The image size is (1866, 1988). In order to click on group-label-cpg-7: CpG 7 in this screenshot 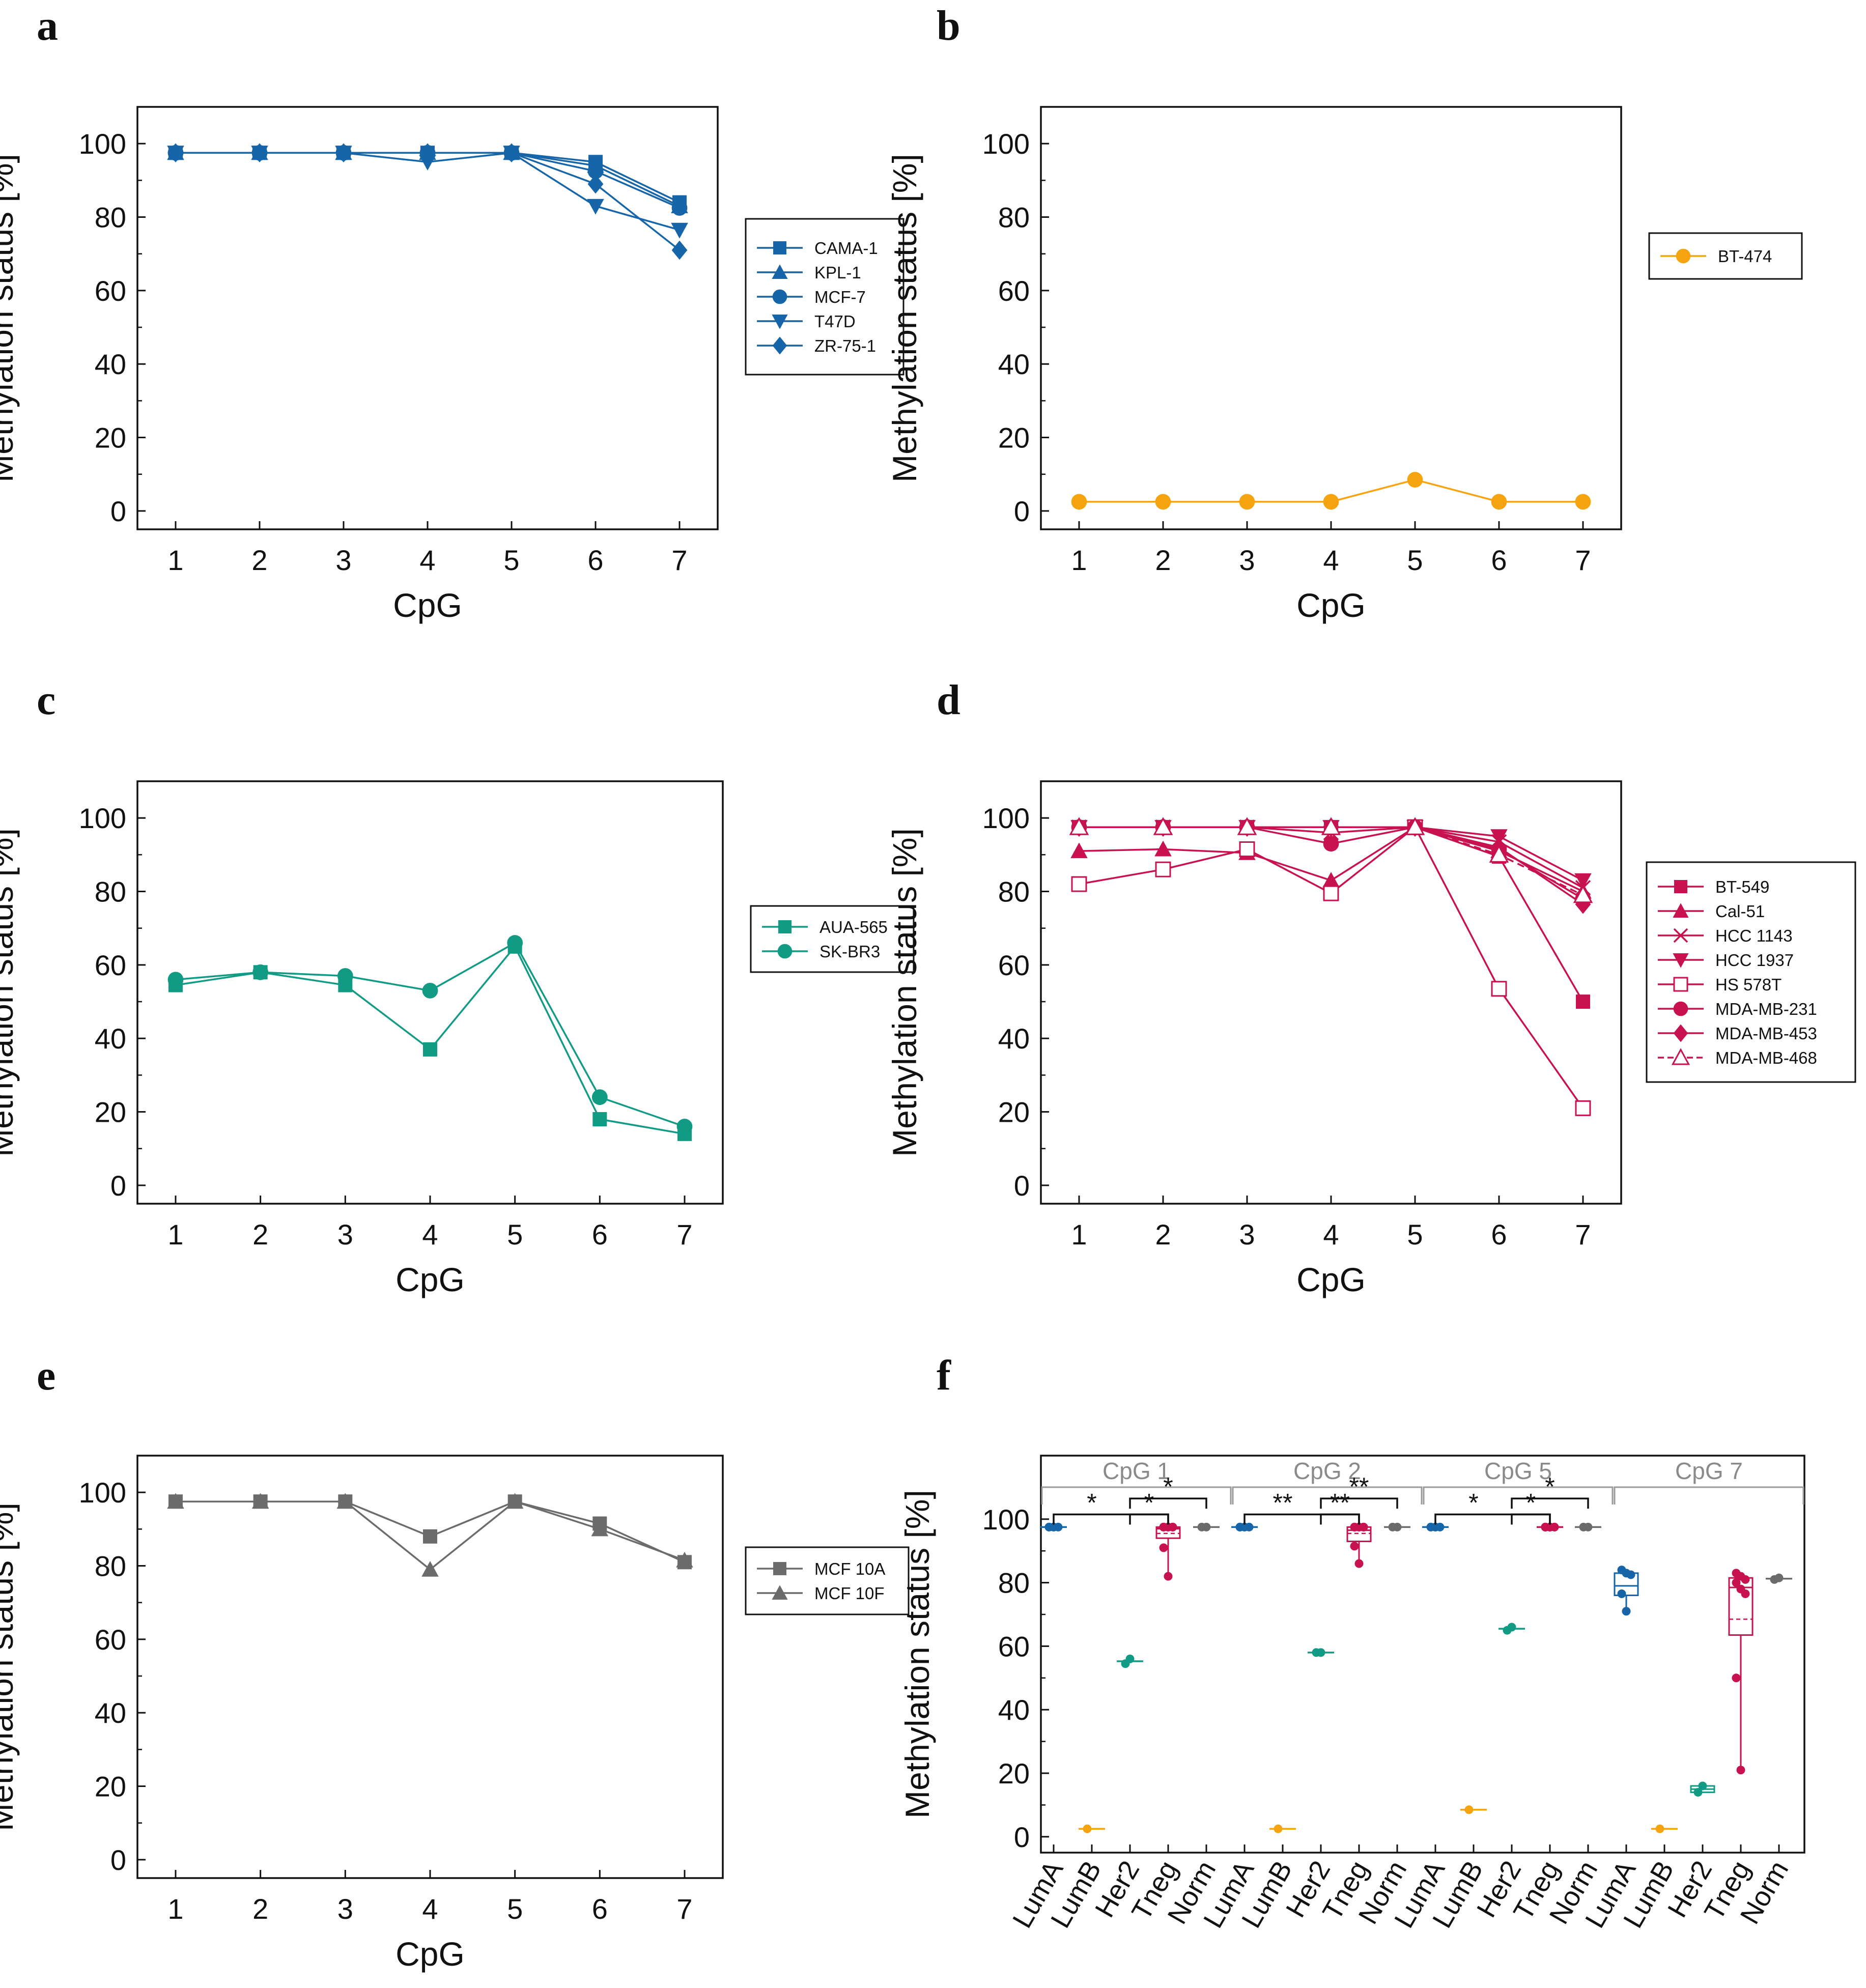, I will do `click(1709, 1471)`.